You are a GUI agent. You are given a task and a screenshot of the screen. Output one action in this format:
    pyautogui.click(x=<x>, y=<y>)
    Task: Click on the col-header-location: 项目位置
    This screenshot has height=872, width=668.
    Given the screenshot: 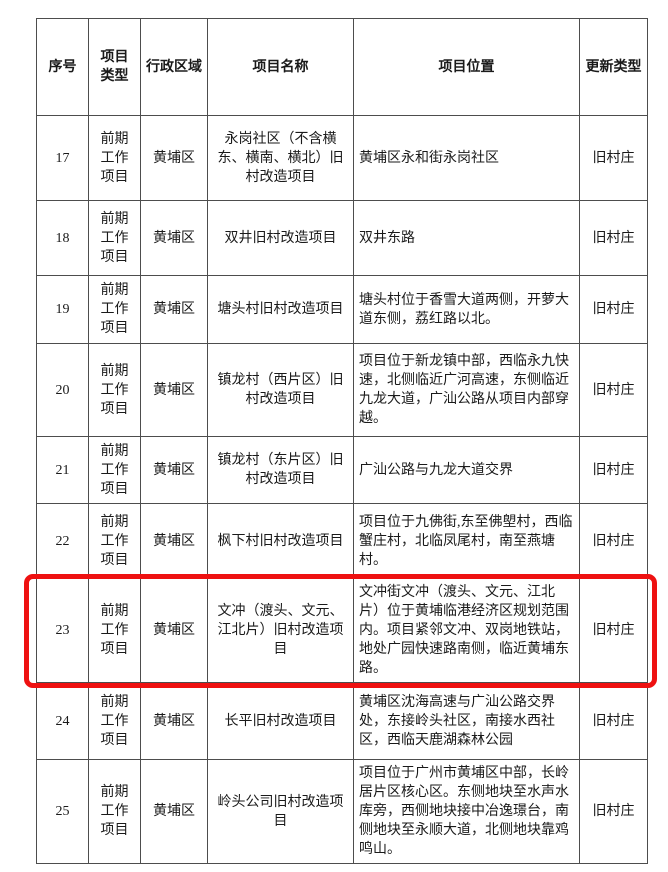 What is the action you would take?
    pyautogui.click(x=466, y=67)
    